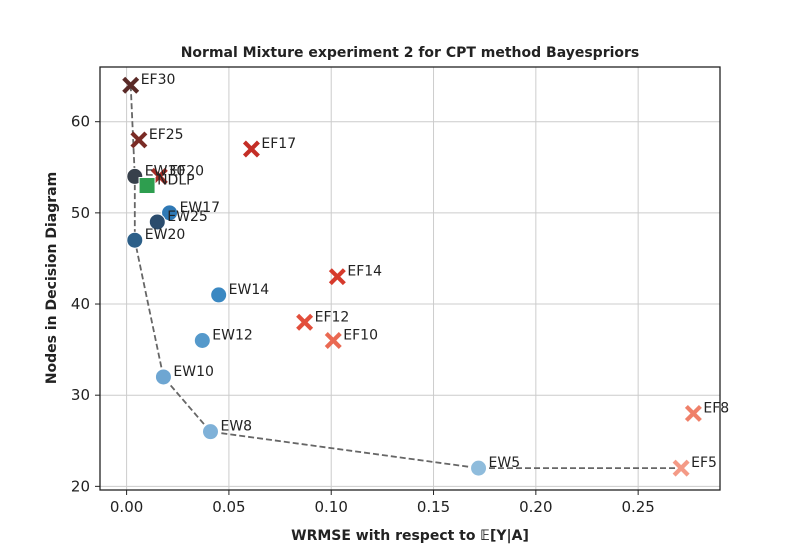 This screenshot has width=800, height=550. I want to click on point-label: EW14, so click(249, 290).